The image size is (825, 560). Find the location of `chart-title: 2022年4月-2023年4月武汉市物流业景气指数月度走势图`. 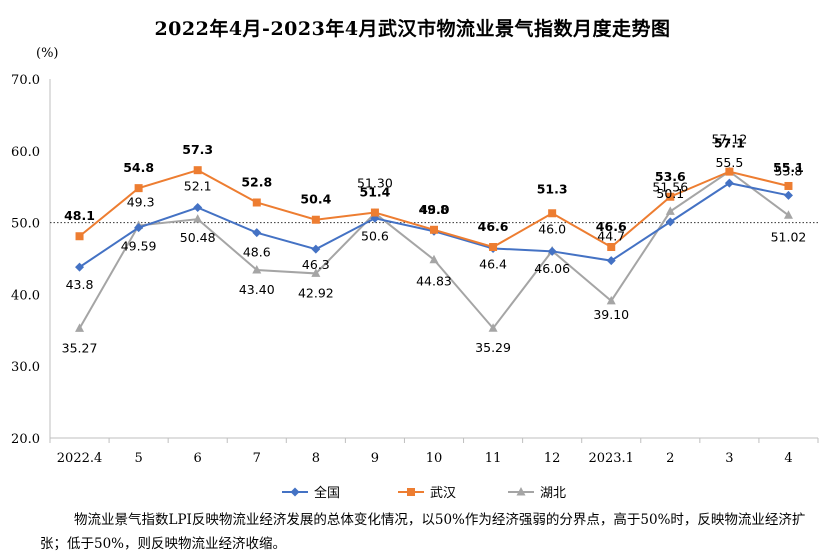

chart-title: 2022年4月-2023年4月武汉市物流业景气指数月度走势图 is located at coordinates (412, 29).